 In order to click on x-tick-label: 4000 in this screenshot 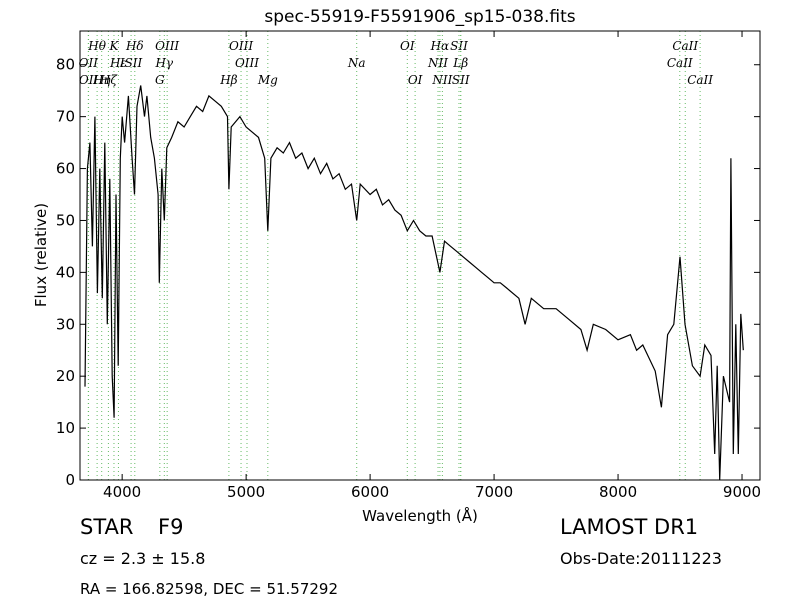, I will do `click(122, 492)`.